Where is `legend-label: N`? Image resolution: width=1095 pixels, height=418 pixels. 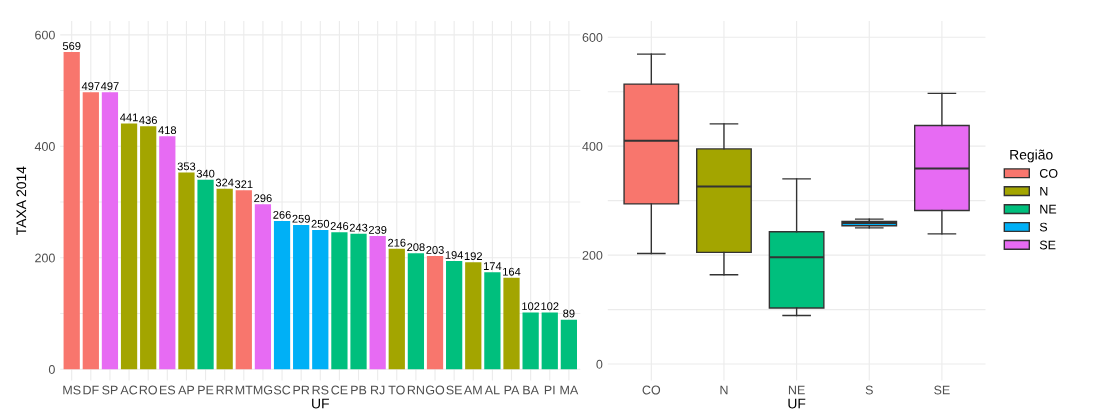
legend-label: N is located at coordinates (1044, 191).